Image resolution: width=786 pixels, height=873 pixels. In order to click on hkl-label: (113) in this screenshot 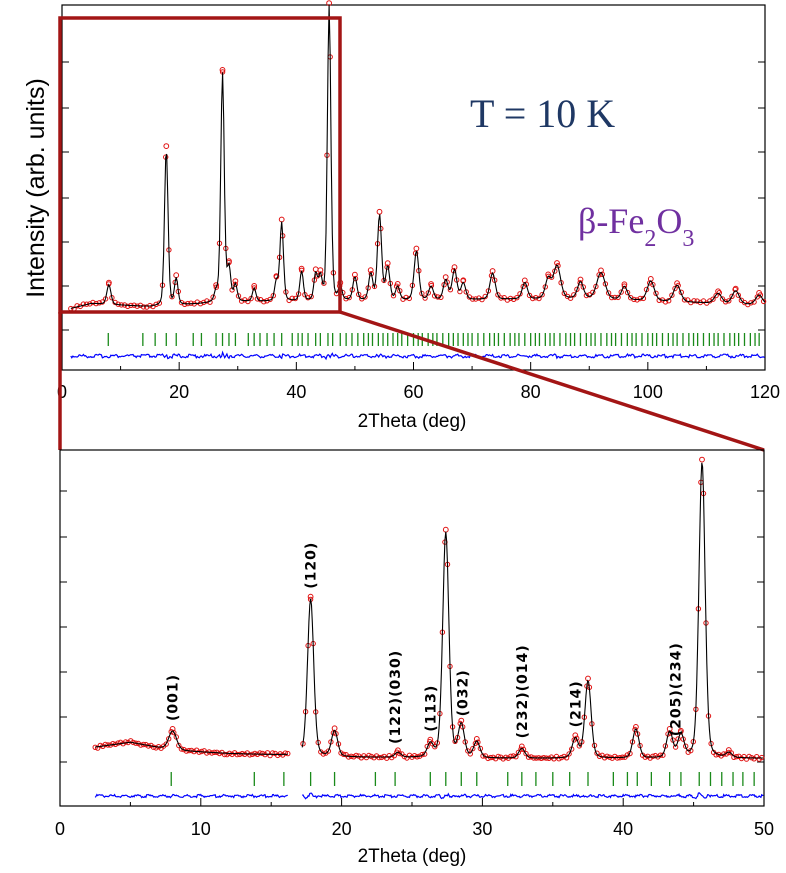, I will do `click(431, 708)`.